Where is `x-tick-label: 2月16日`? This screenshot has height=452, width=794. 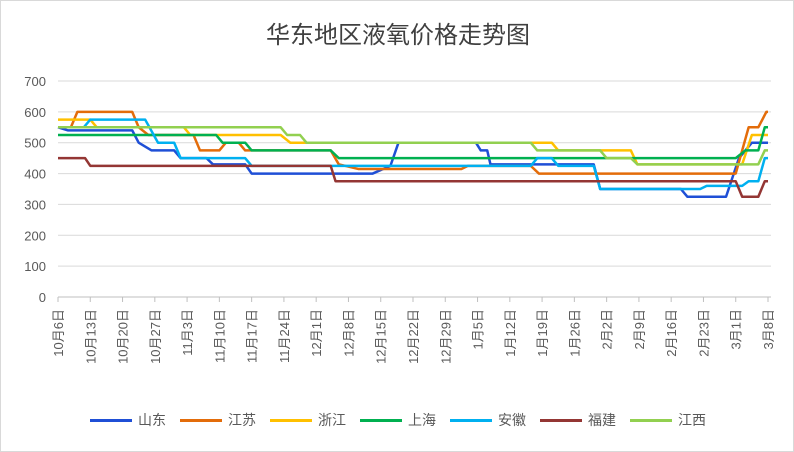 x-tick-label: 2月16日 is located at coordinates (671, 333).